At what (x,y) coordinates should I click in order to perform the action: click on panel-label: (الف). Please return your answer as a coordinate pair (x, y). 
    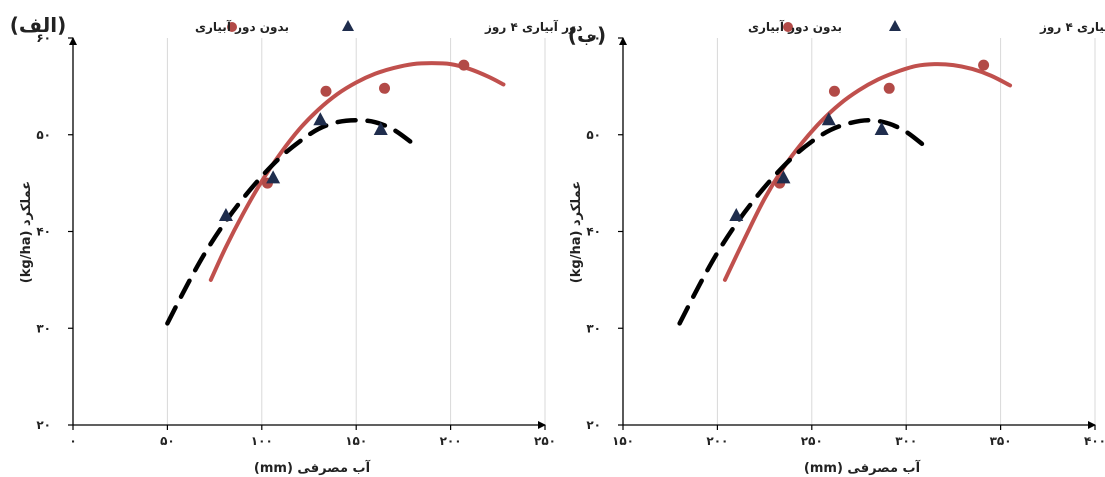
    Looking at the image, I should click on (38, 25).